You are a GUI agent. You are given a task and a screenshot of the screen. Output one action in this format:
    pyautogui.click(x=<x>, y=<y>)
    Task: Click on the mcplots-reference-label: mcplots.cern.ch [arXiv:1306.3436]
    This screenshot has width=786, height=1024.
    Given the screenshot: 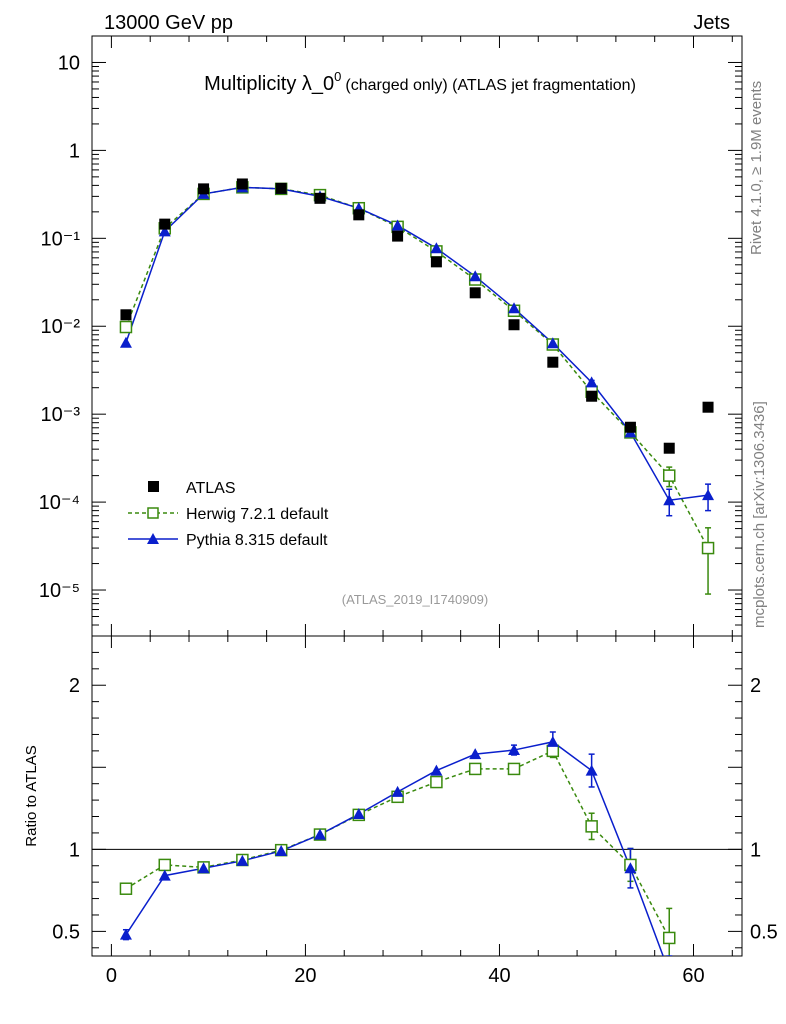 What is the action you would take?
    pyautogui.click(x=759, y=514)
    